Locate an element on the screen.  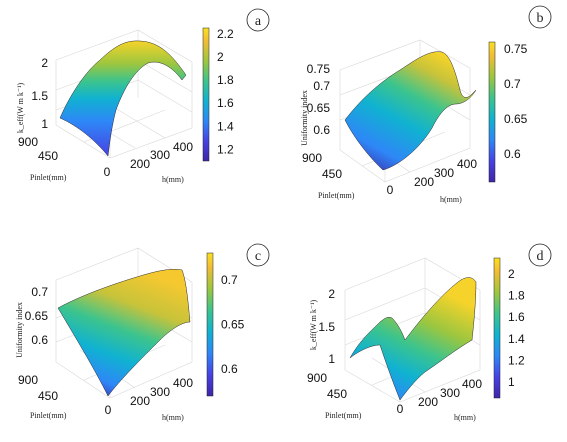
panel-a-y-tick: 450 is located at coordinates (48, 156).